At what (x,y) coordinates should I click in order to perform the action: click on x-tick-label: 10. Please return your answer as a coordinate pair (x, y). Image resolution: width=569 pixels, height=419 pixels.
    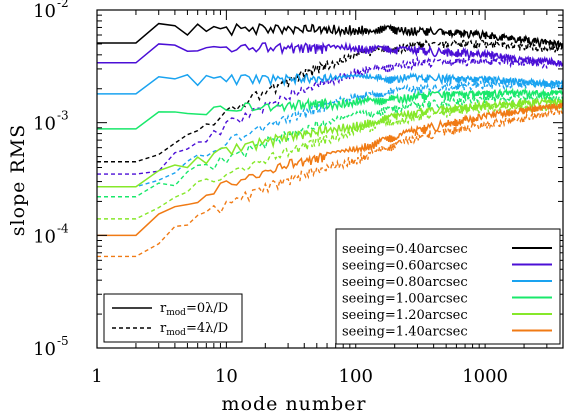
    Looking at the image, I should click on (226, 376).